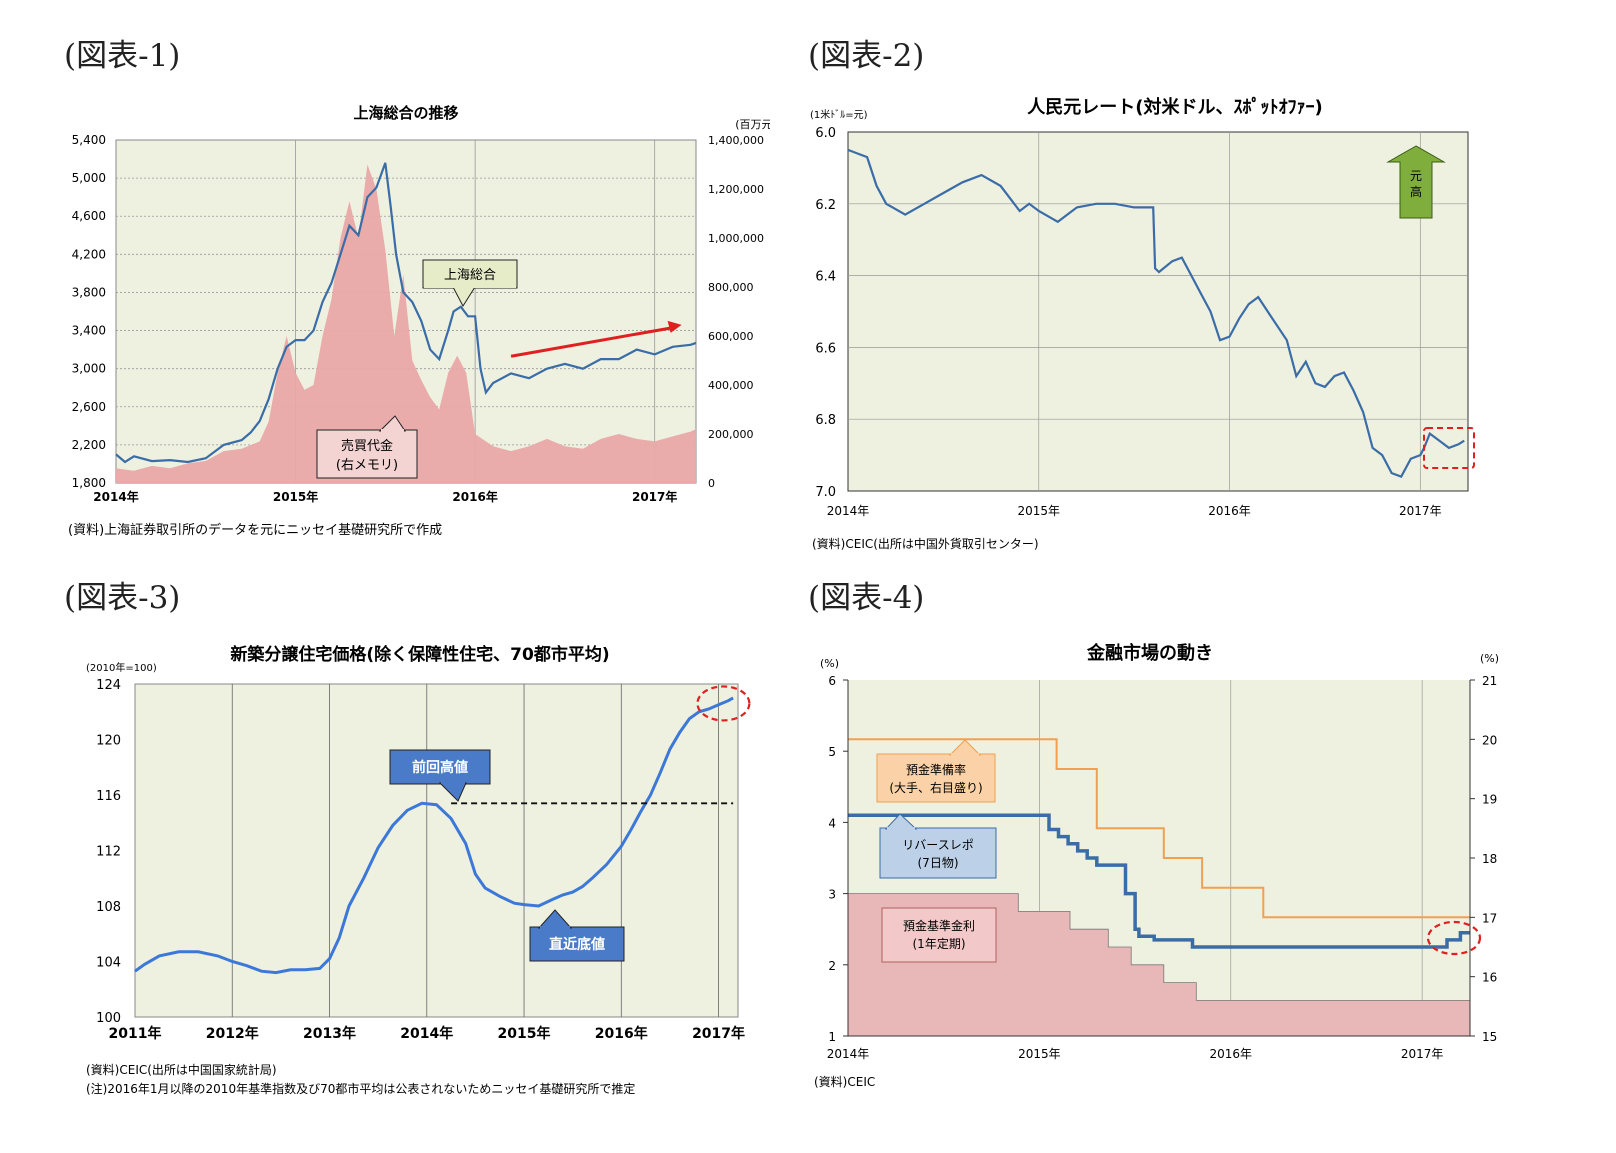 This screenshot has height=1153, width=1616. I want to click on y-tick-5: 120, so click(108, 741).